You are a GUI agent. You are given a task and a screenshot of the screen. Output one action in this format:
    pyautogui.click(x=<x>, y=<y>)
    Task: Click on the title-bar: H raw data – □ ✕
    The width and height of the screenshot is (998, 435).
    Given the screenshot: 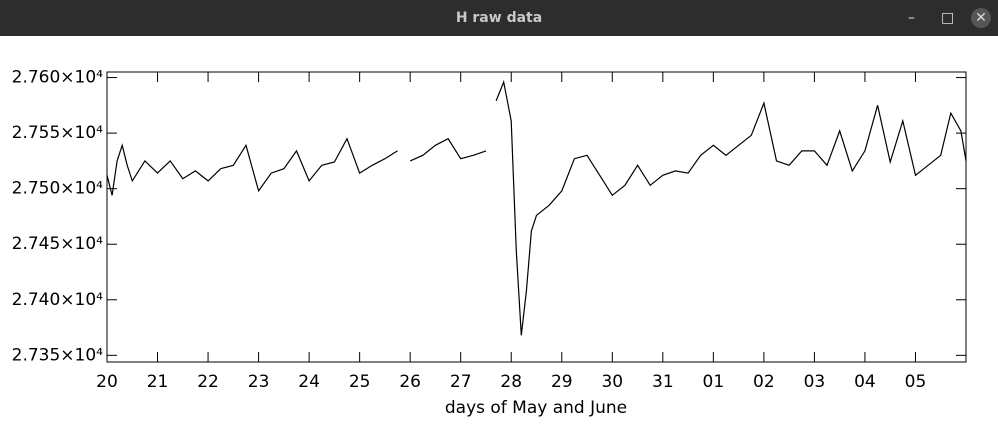 What is the action you would take?
    pyautogui.click(x=499, y=18)
    